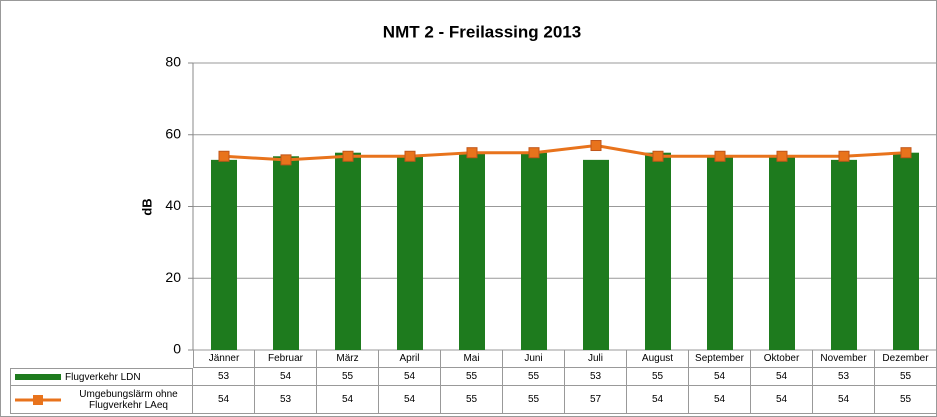 This screenshot has height=417, width=937. I want to click on x-tick-label: November, so click(844, 359).